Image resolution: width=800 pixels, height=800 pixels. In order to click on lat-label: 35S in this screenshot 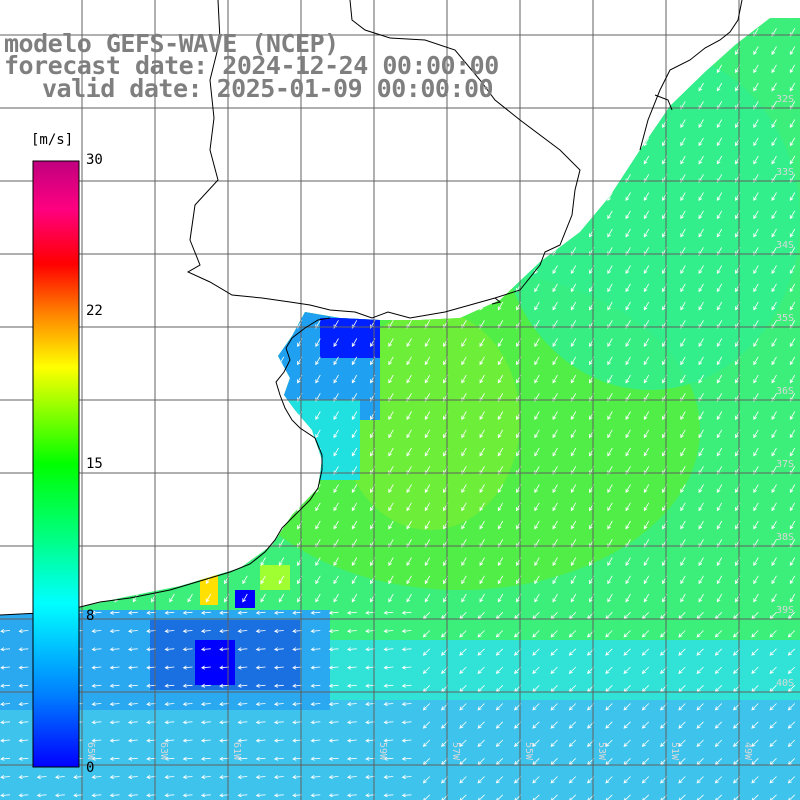, I will do `click(784, 318)`.